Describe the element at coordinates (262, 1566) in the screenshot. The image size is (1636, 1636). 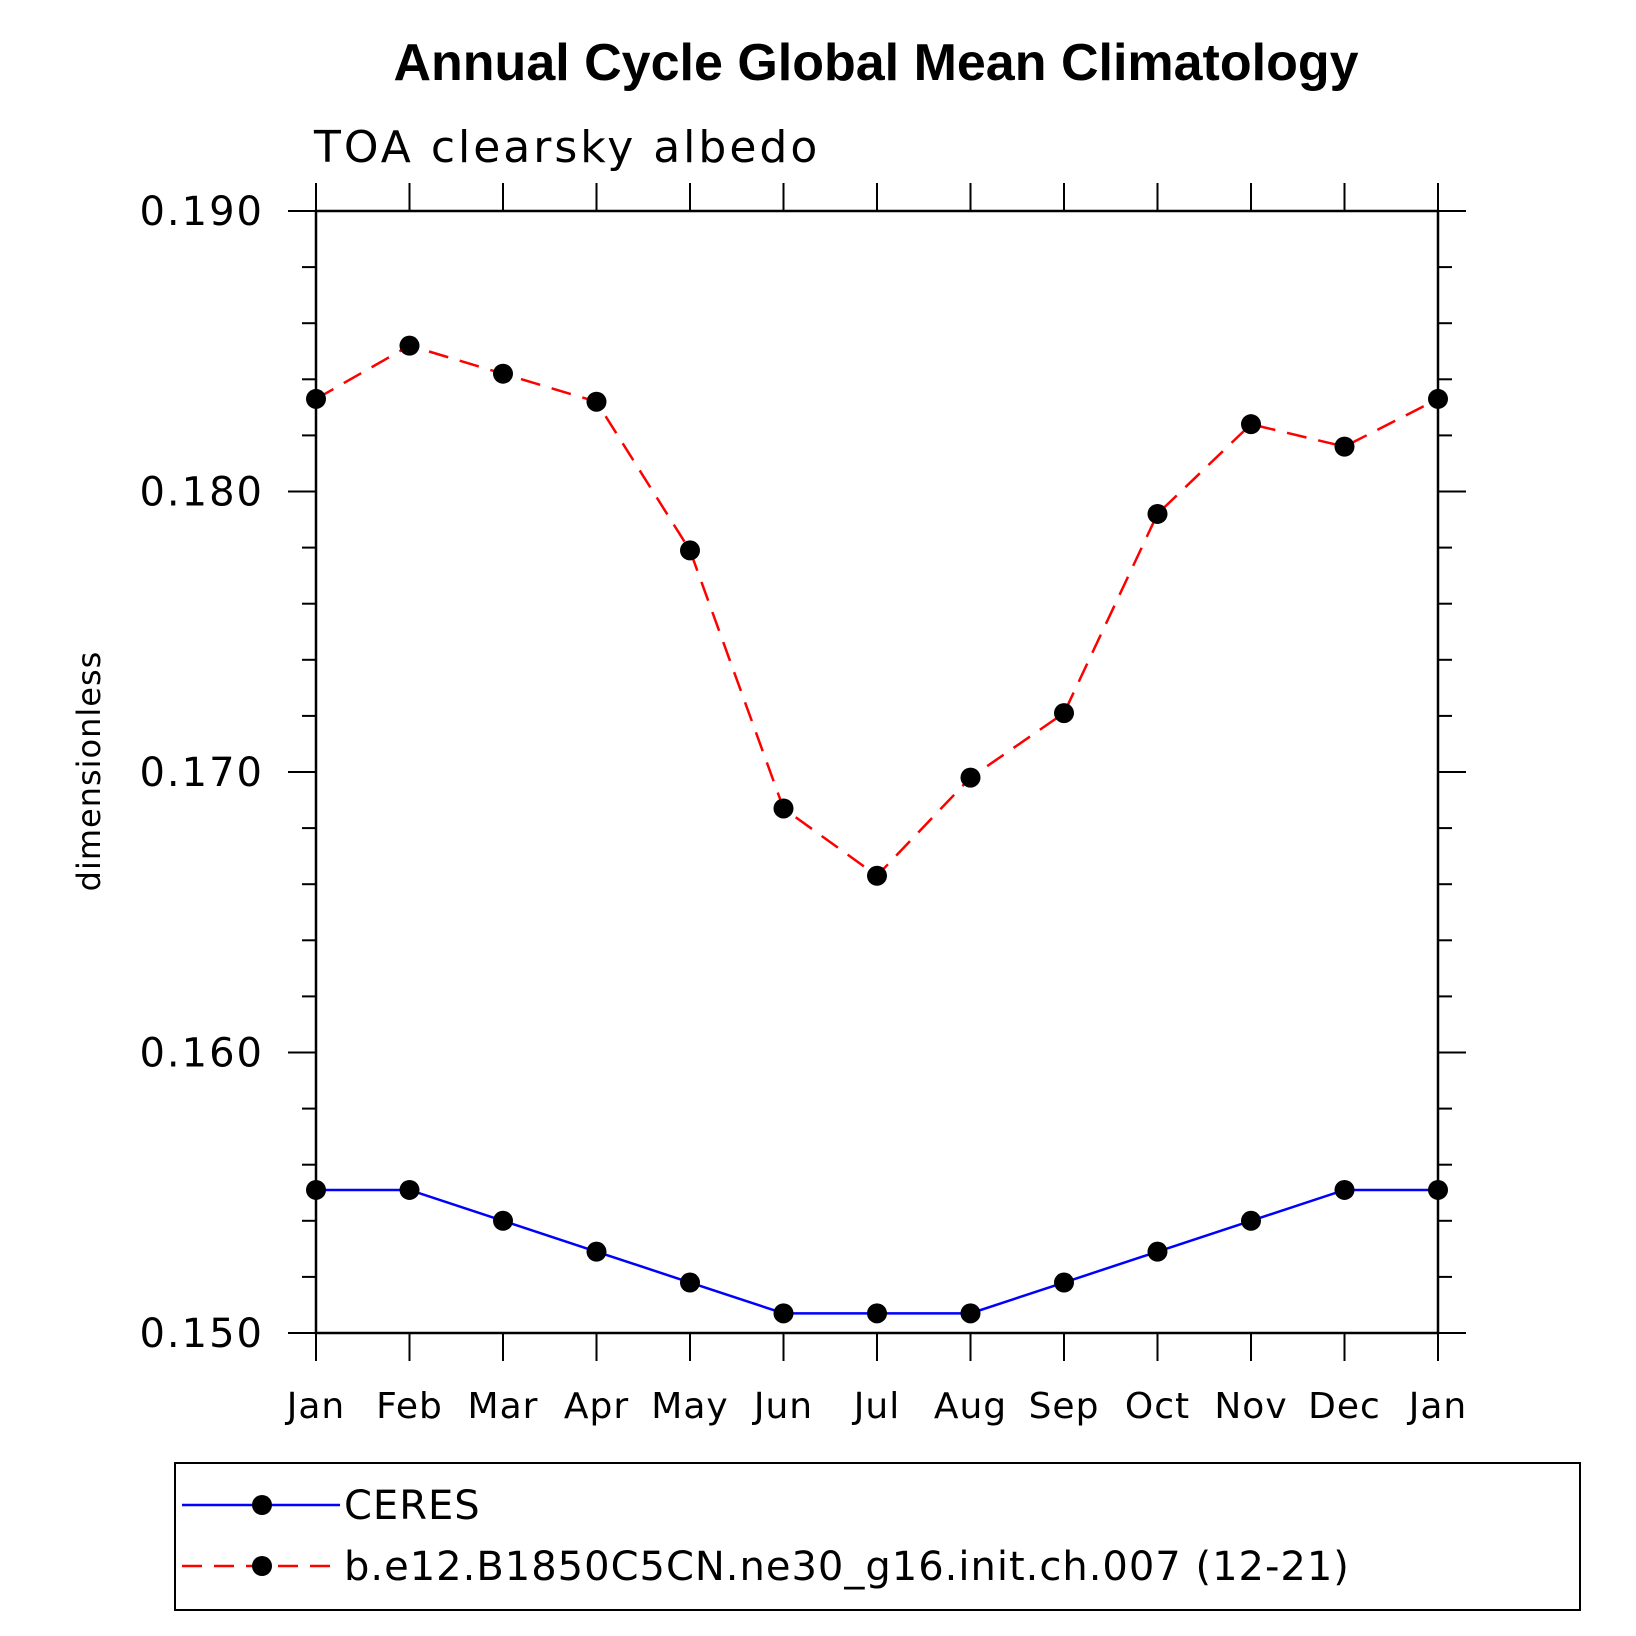
I see `legend-marker-model` at that location.